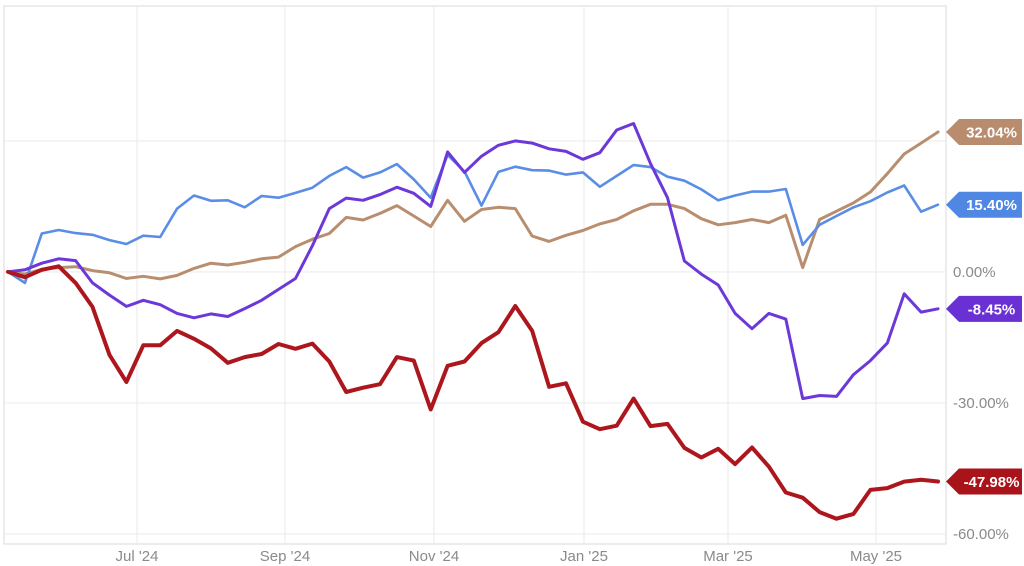 The image size is (1024, 566). I want to click on y-axis-label: 0.00%, so click(974, 272).